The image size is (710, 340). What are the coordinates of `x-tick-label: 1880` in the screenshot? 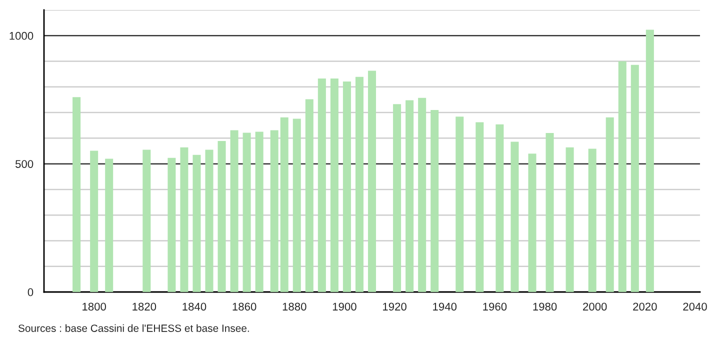 It's located at (294, 306).